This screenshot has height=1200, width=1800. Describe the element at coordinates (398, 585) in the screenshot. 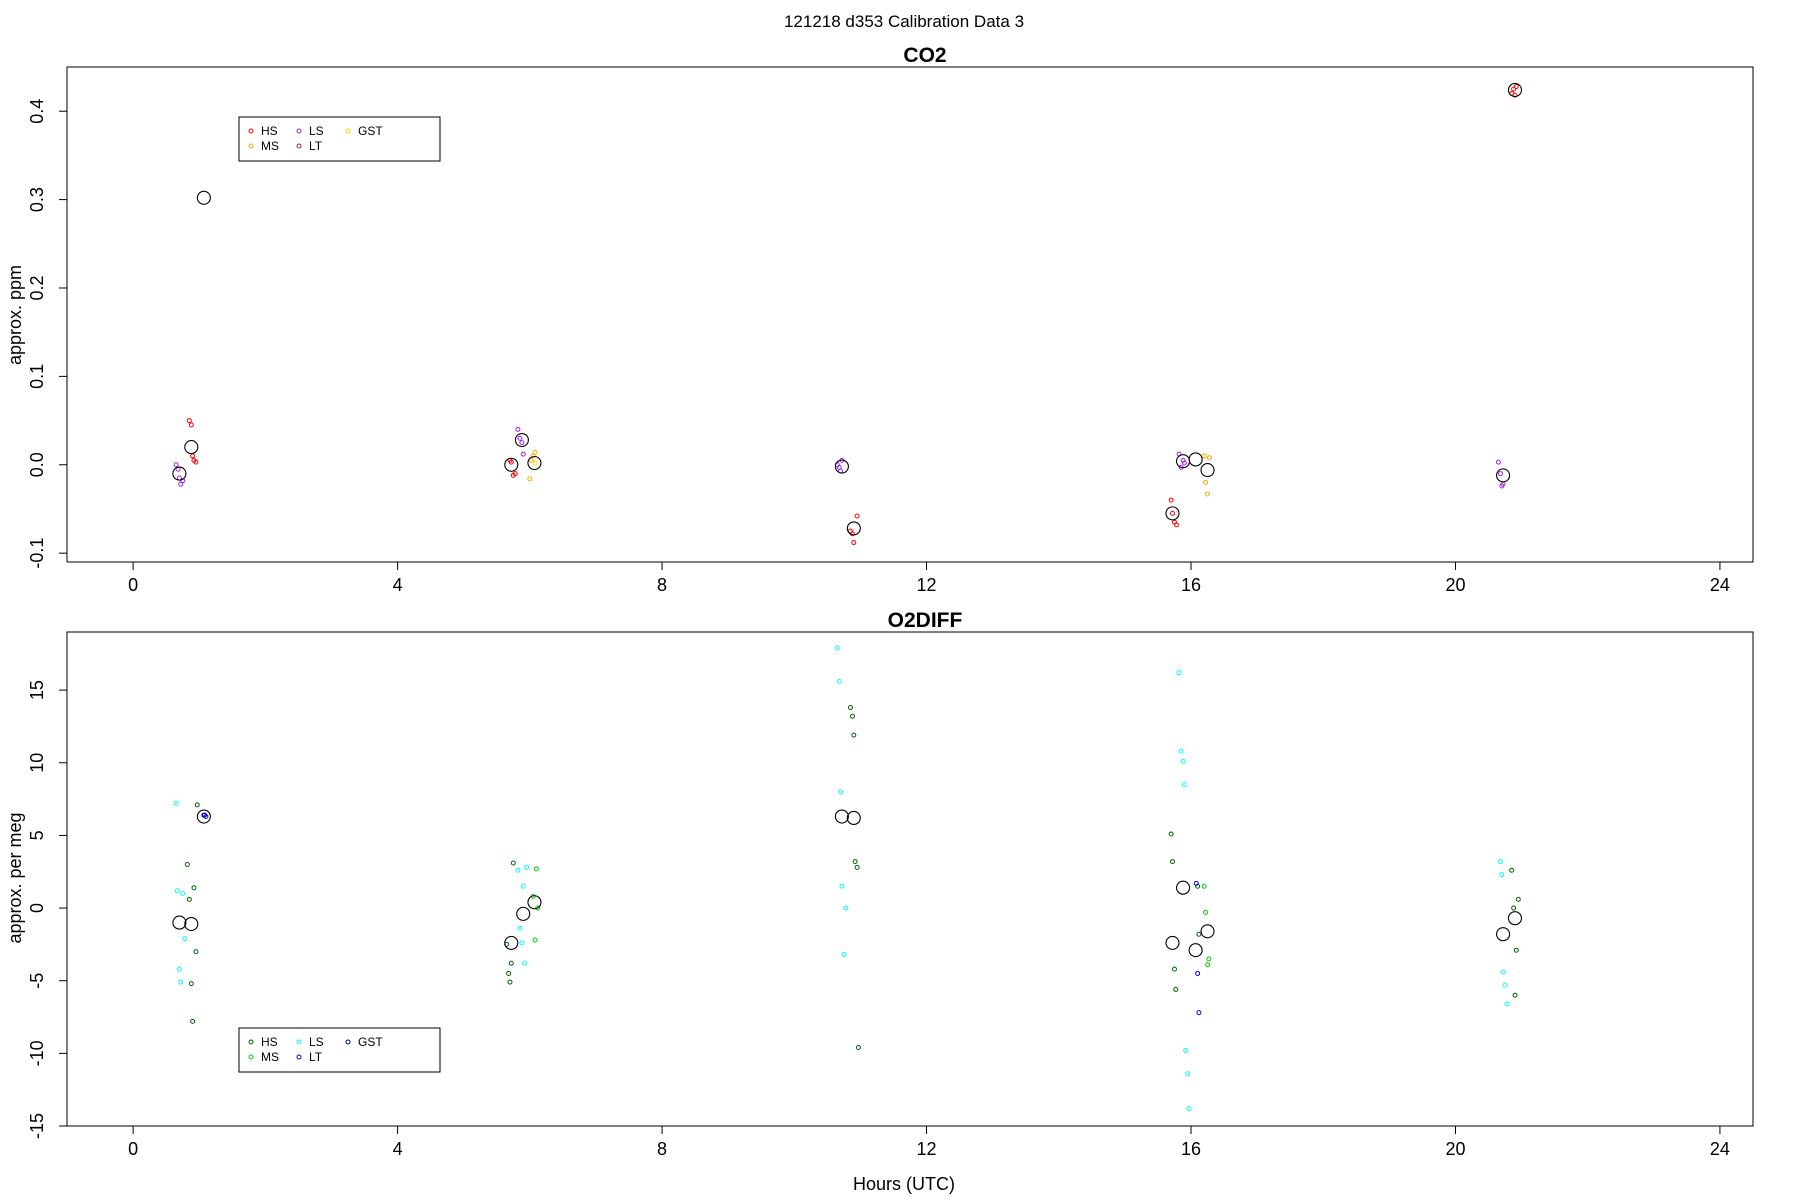

I see `co2-x-tick-label: 4` at that location.